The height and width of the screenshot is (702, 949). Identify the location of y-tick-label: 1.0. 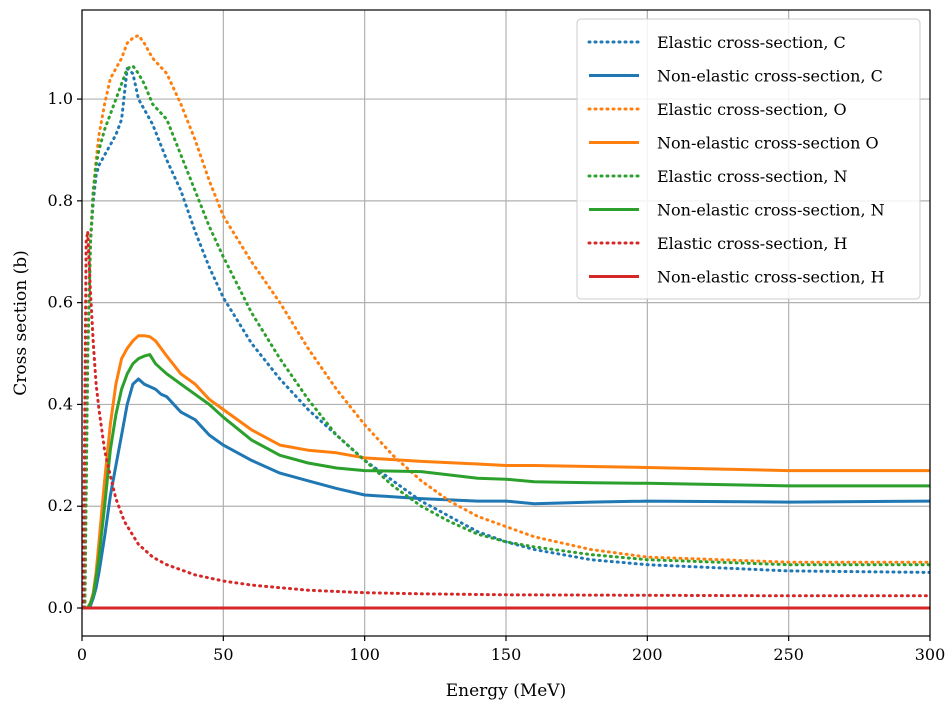
(60, 98).